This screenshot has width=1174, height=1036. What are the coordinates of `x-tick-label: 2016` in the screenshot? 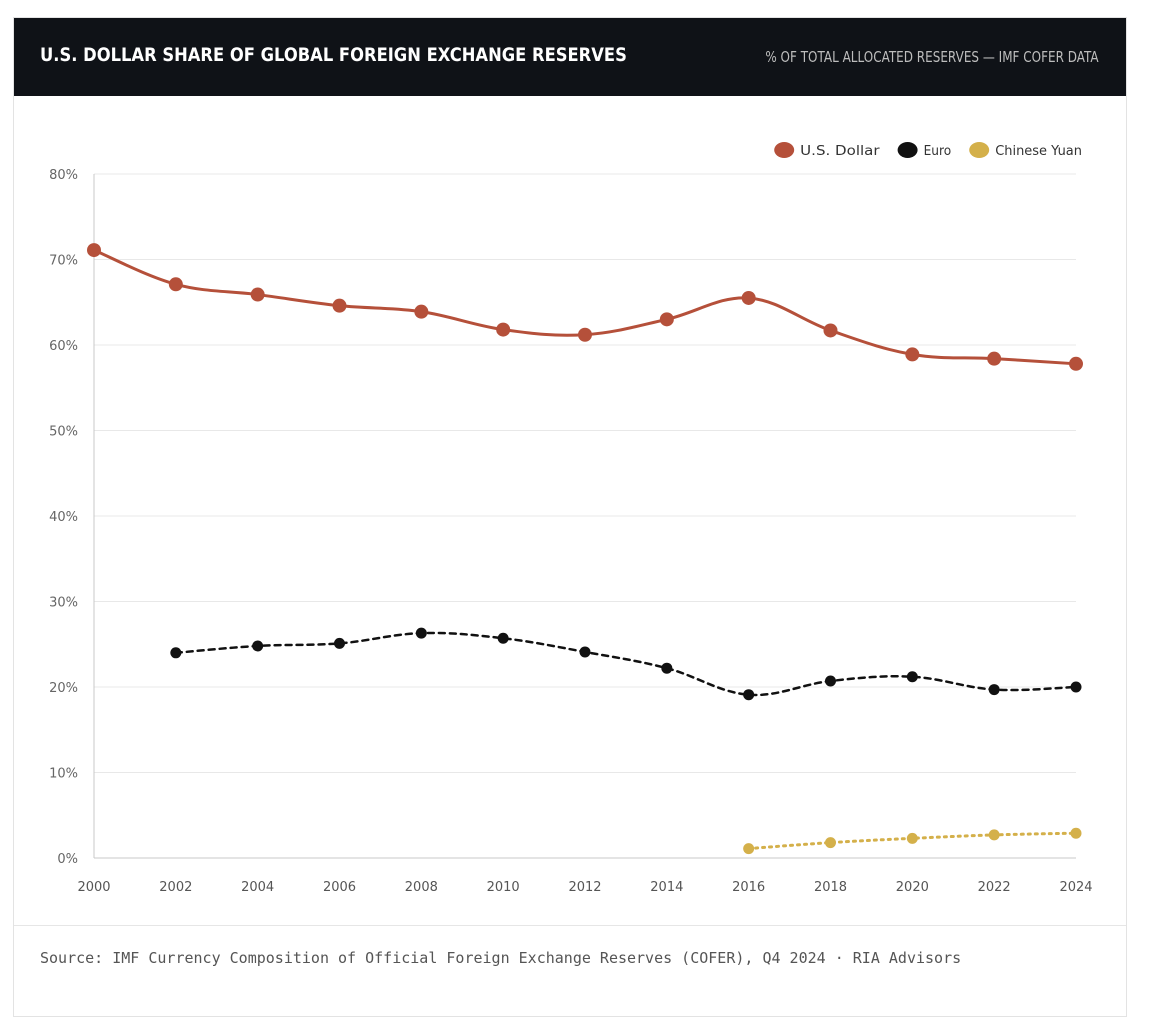 It's located at (748, 887).